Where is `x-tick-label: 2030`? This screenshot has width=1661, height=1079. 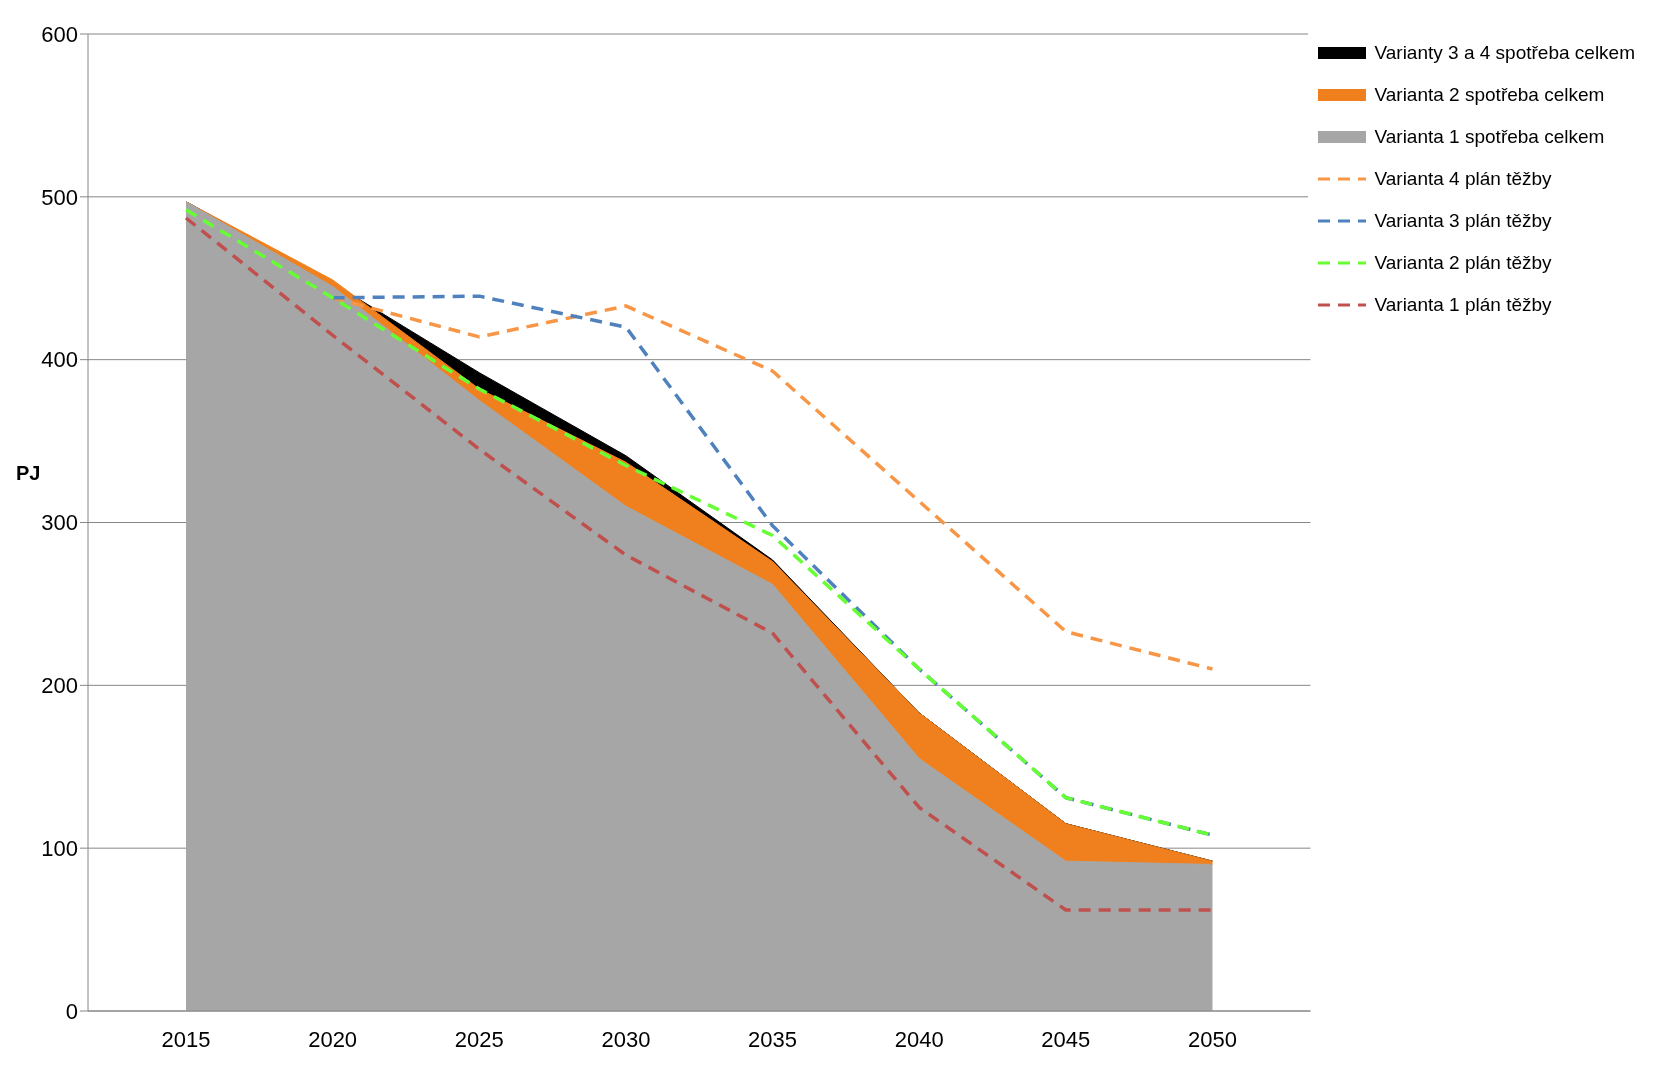
x-tick-label: 2030 is located at coordinates (626, 1039).